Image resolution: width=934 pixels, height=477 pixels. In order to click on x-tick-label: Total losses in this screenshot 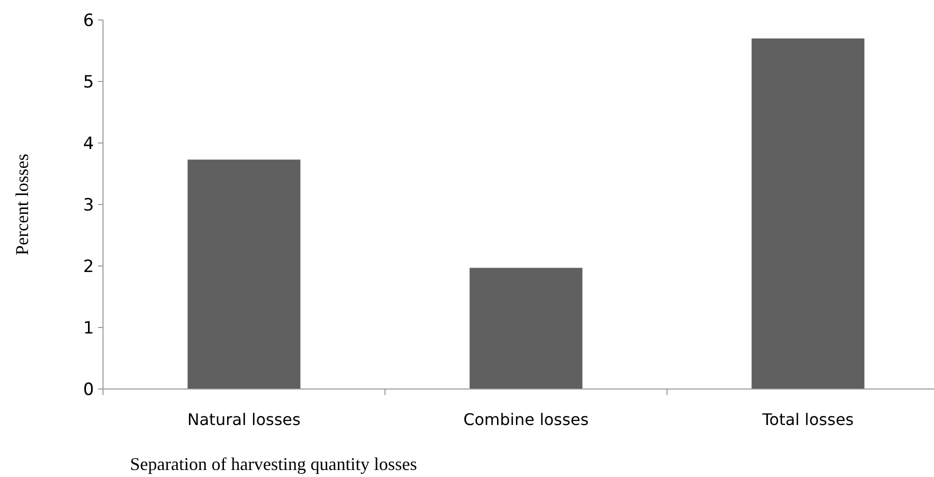, I will do `click(807, 419)`.